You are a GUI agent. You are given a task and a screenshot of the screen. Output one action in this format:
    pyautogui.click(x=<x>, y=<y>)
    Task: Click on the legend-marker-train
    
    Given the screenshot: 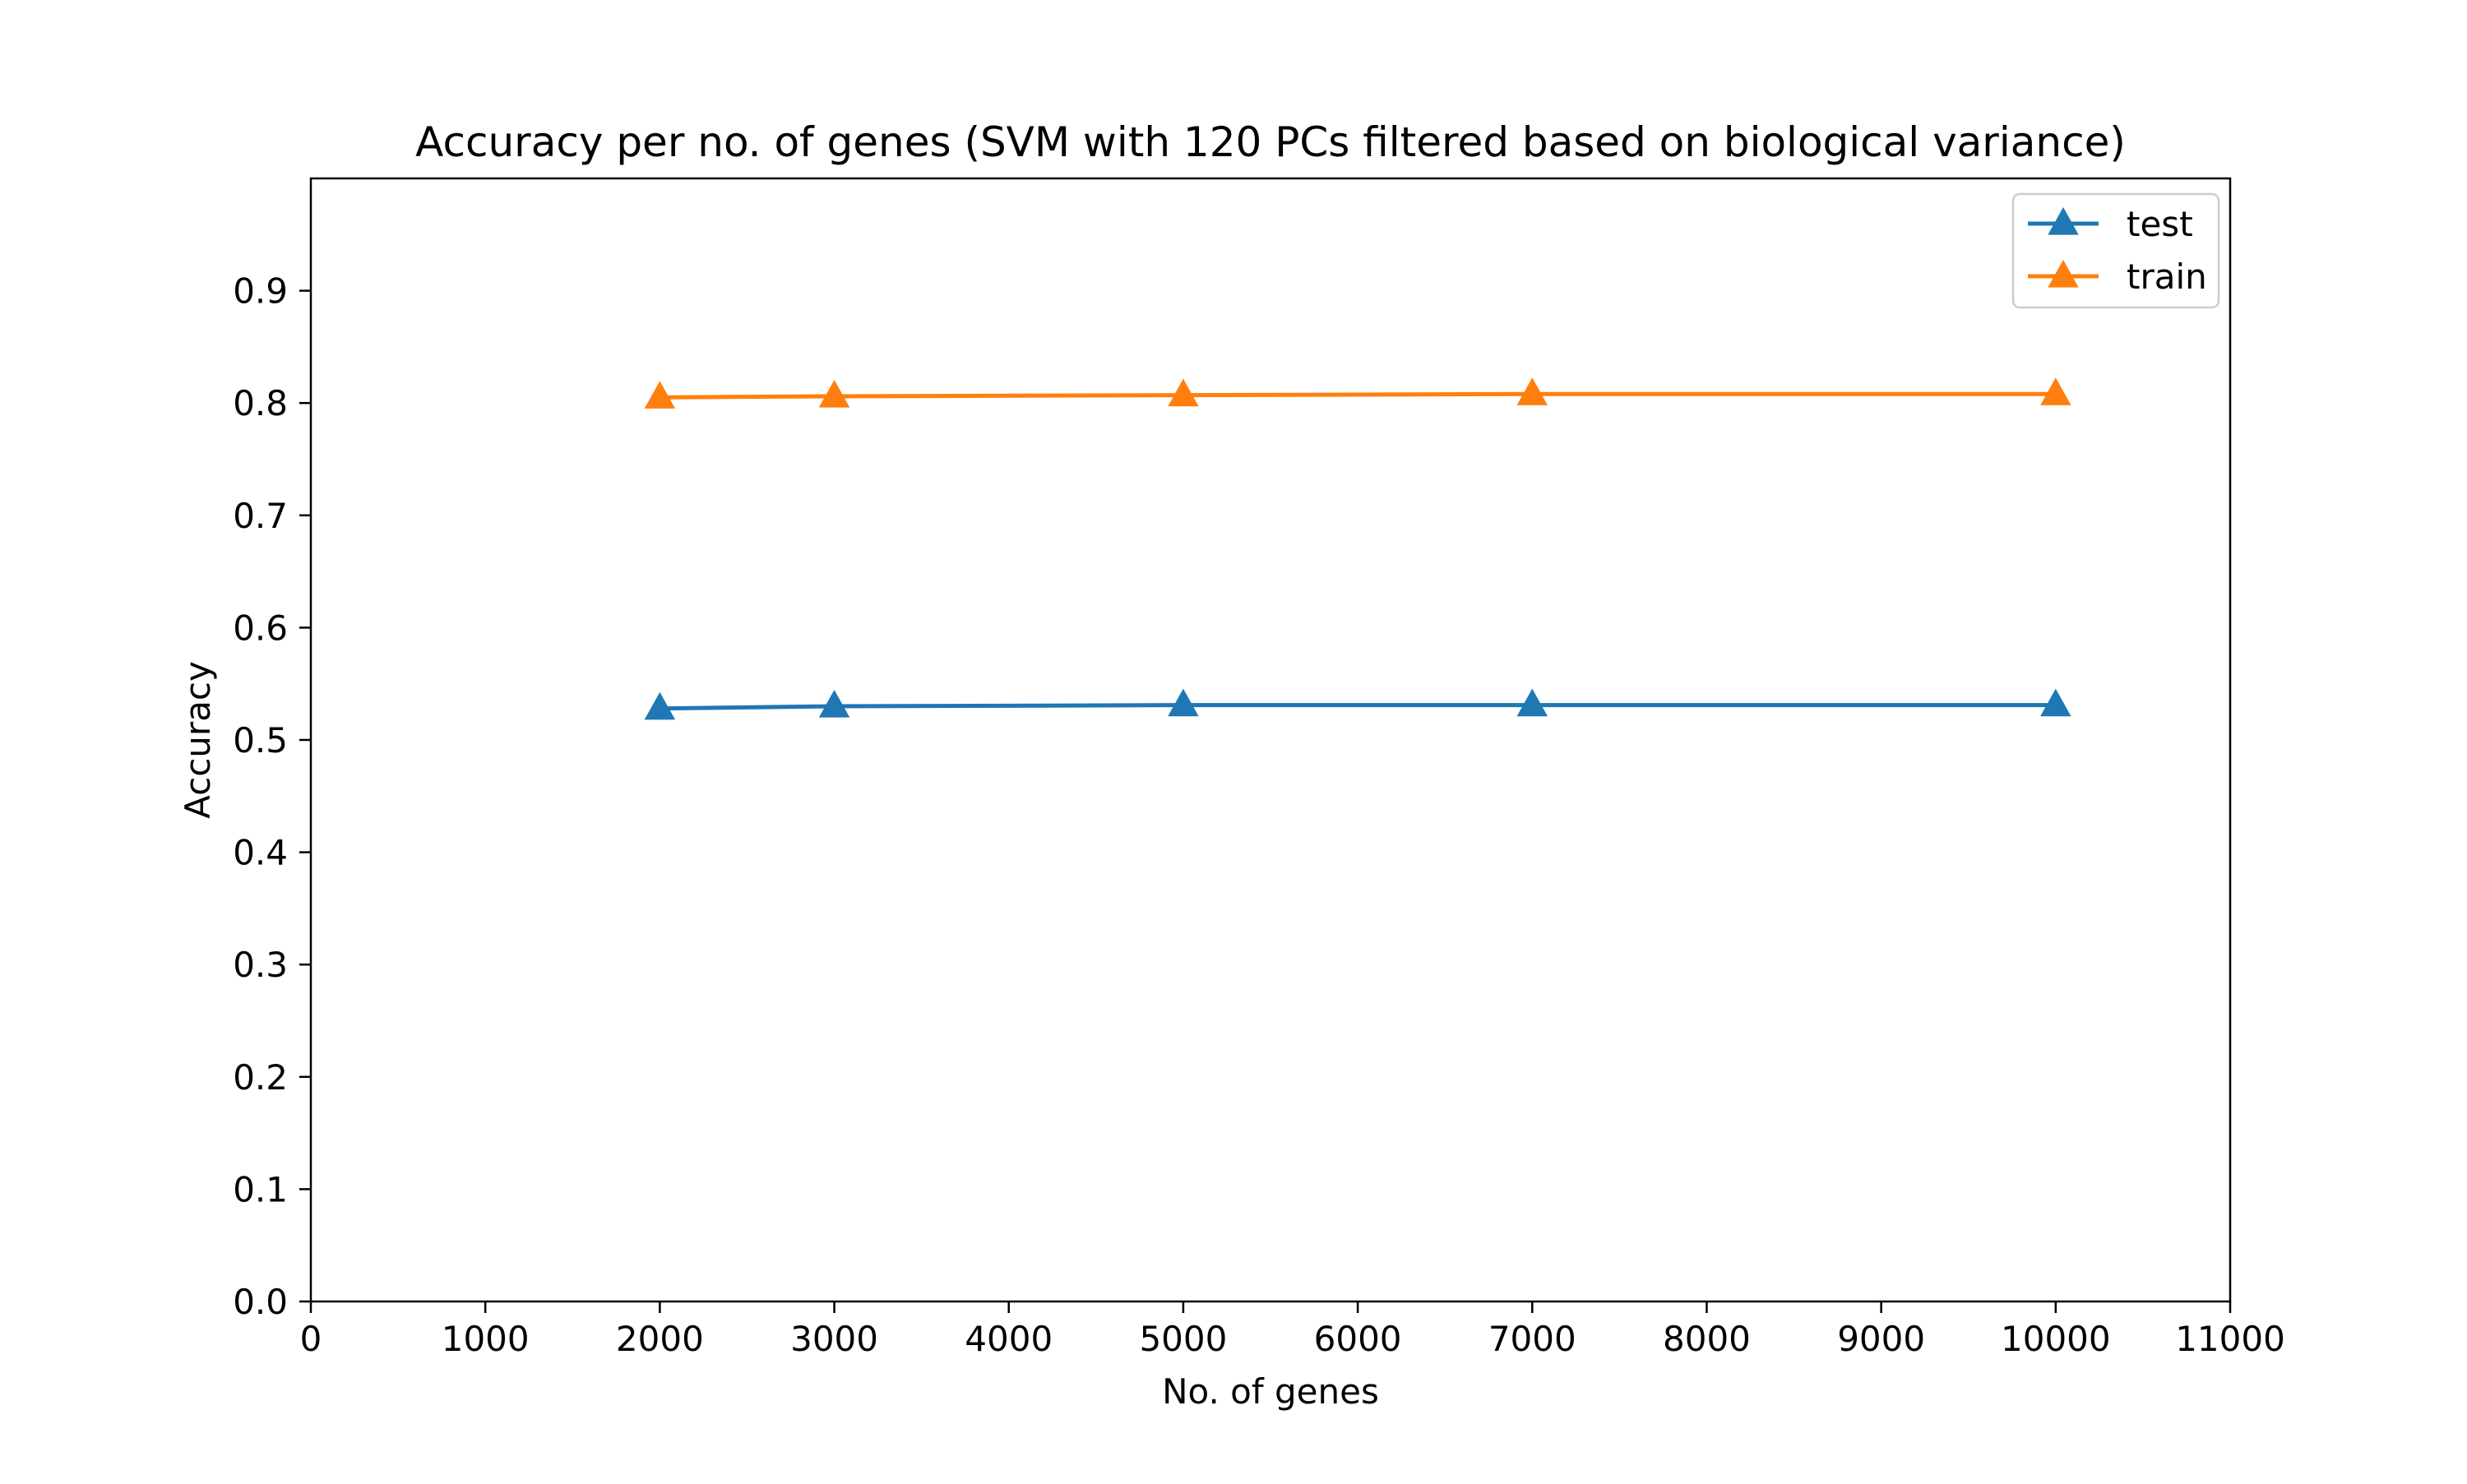 What is the action you would take?
    pyautogui.click(x=2063, y=273)
    